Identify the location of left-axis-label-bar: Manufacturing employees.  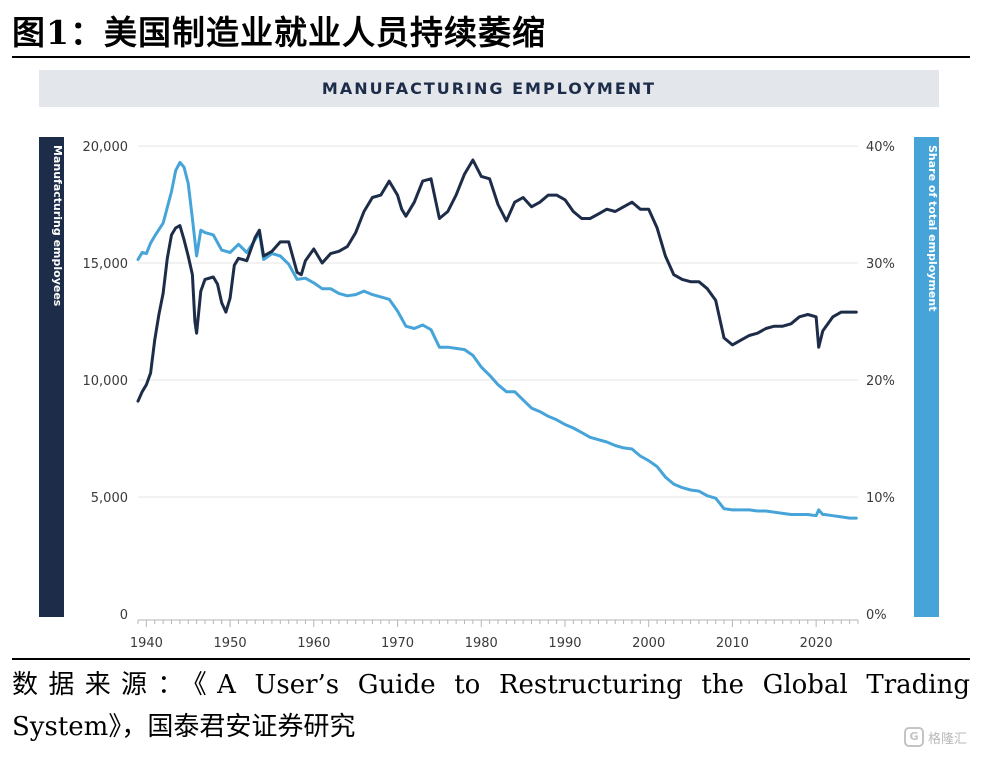
(51, 377).